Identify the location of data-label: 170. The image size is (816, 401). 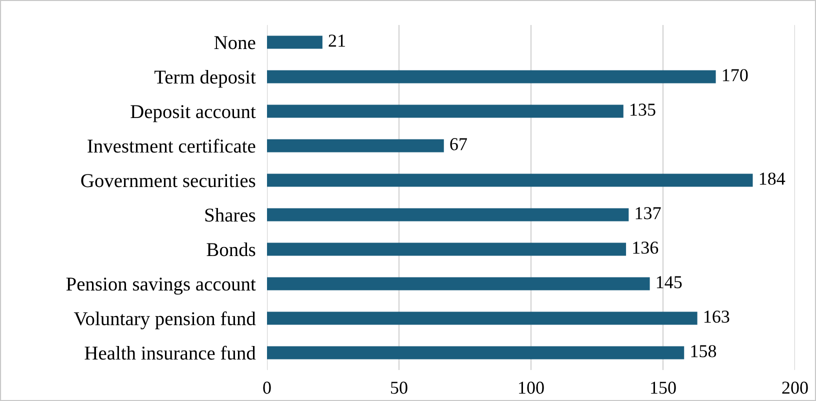
(735, 75).